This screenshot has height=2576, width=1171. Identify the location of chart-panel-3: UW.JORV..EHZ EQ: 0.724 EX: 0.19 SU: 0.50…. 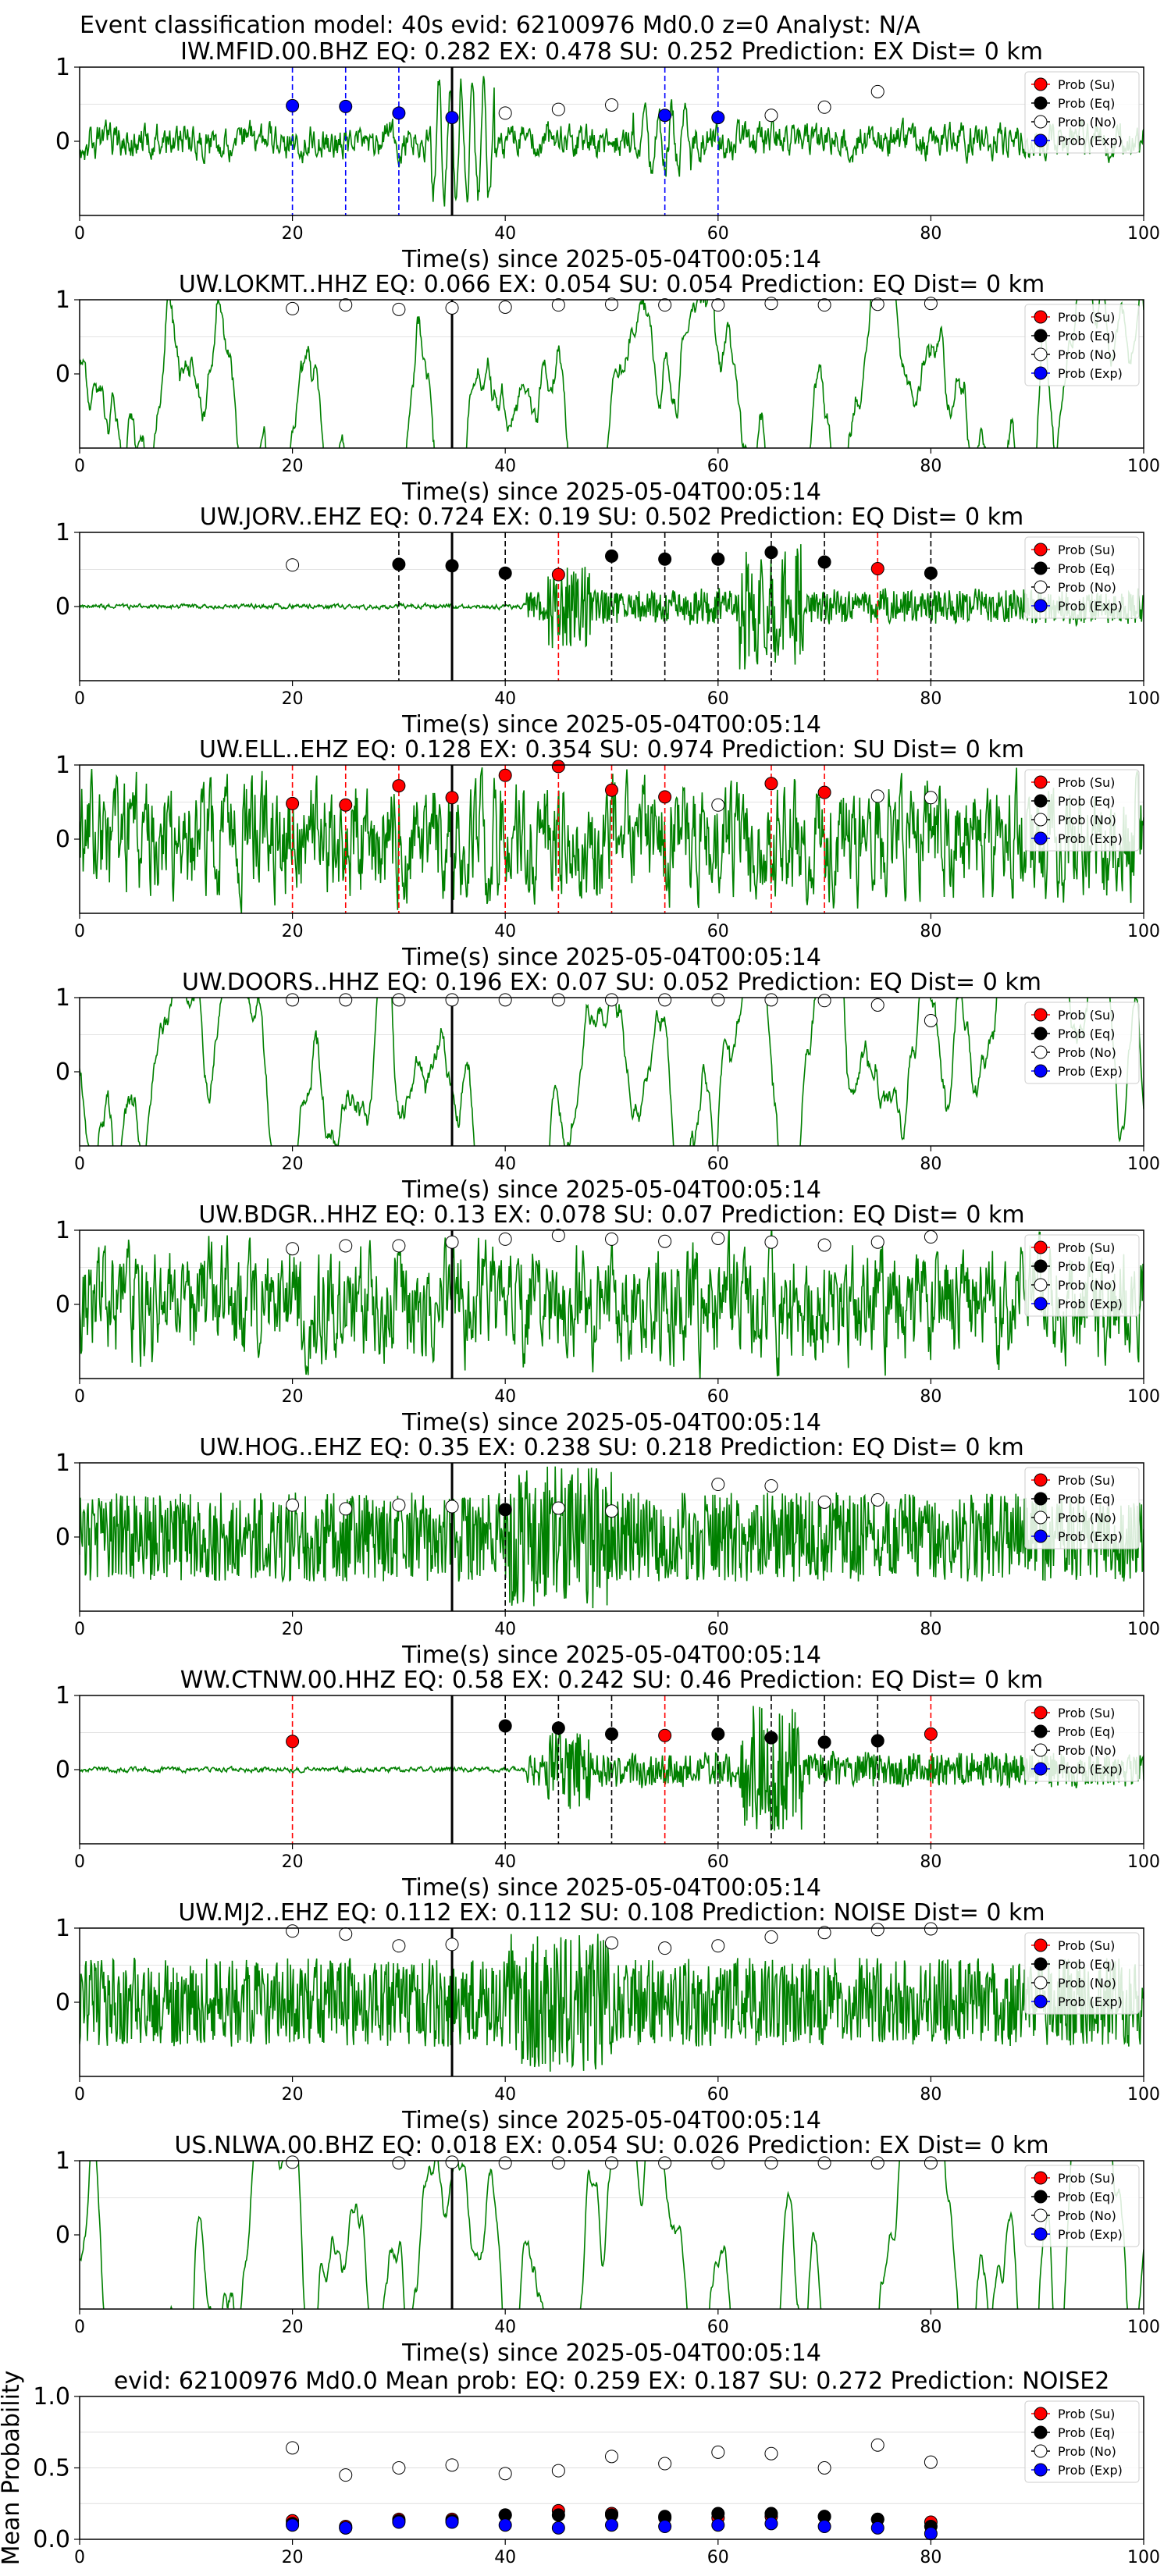
(607, 620).